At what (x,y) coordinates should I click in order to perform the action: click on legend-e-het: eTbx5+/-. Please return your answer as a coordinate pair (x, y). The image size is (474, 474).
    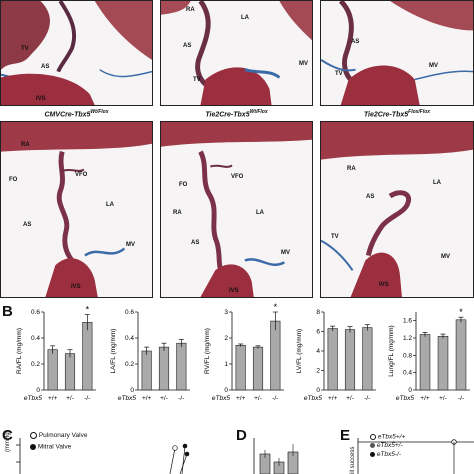
    Looking at the image, I should click on (386, 446).